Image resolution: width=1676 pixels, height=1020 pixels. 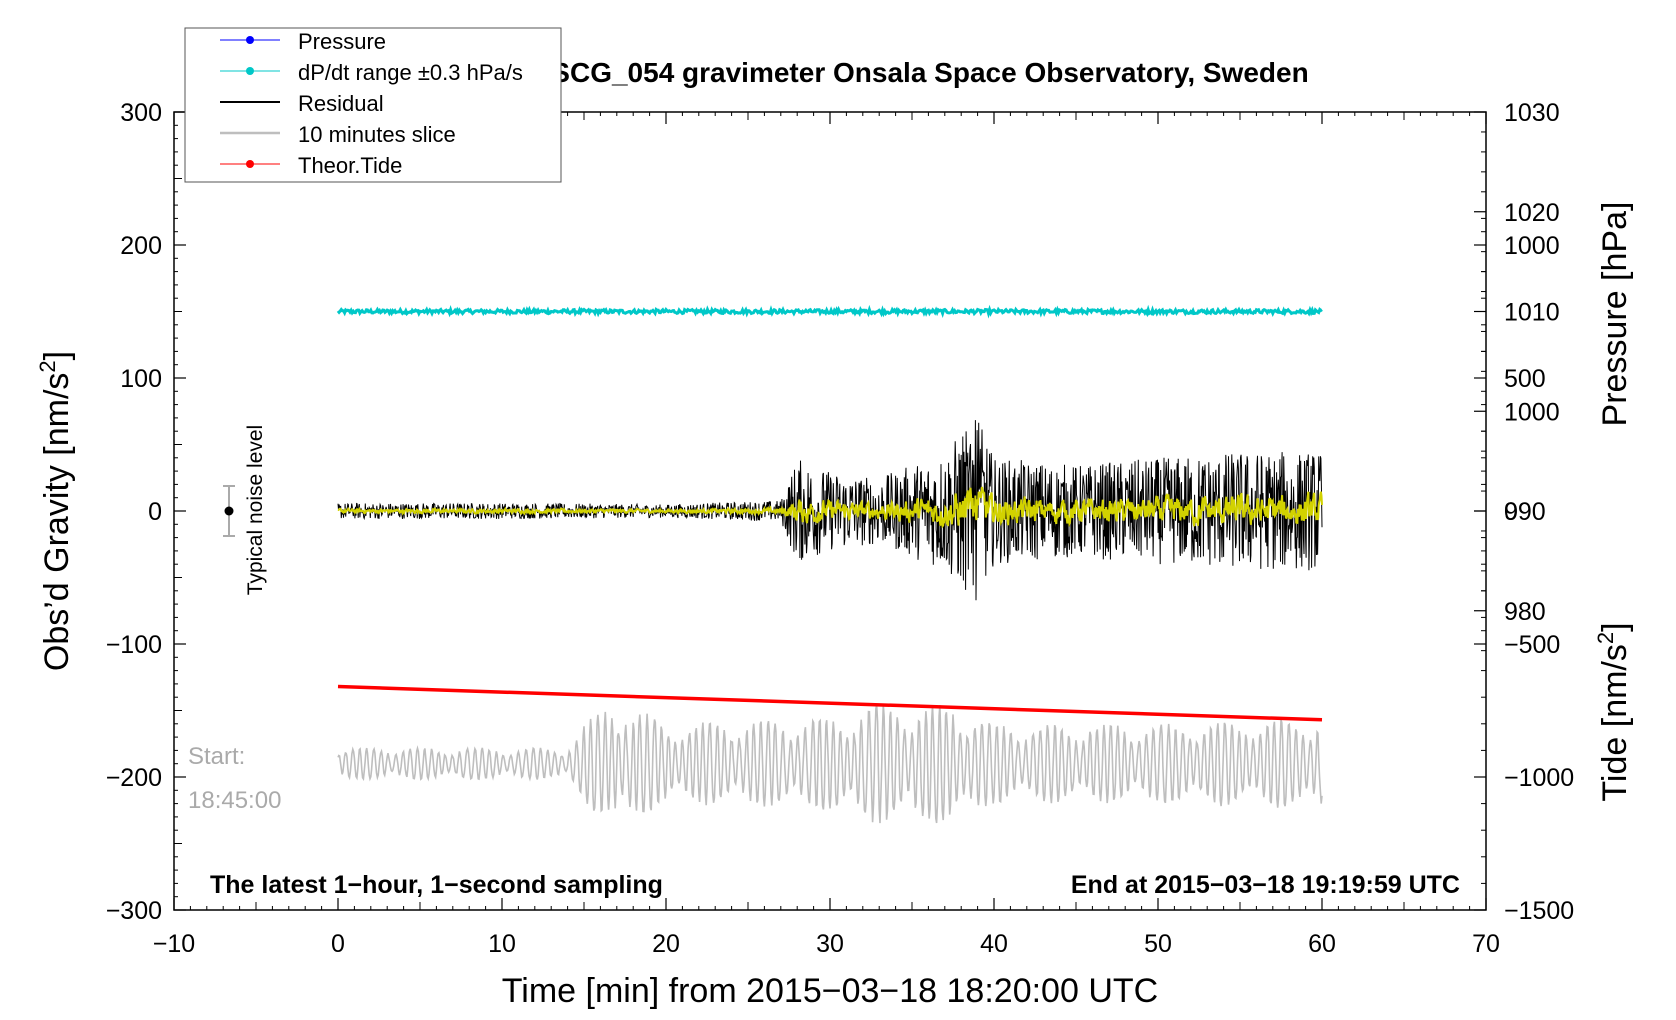 I want to click on tide-tick-label: −1500, so click(x=1539, y=911).